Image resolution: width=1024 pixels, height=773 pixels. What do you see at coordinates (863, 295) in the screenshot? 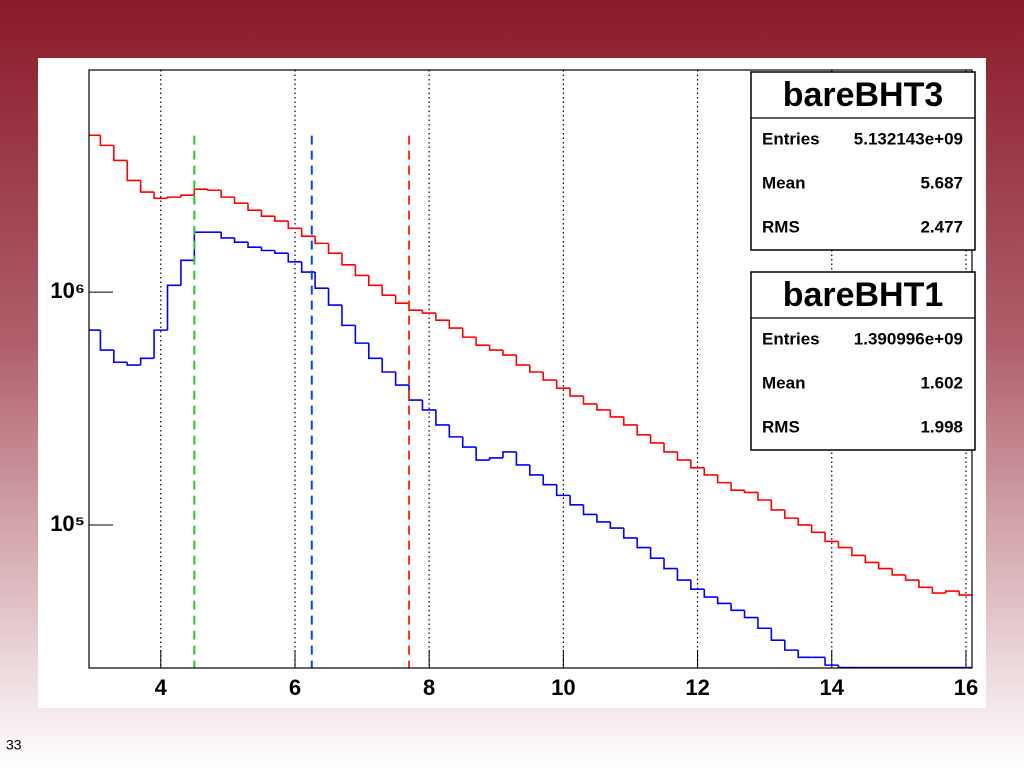
I see `stat-title: bareBHT1` at bounding box center [863, 295].